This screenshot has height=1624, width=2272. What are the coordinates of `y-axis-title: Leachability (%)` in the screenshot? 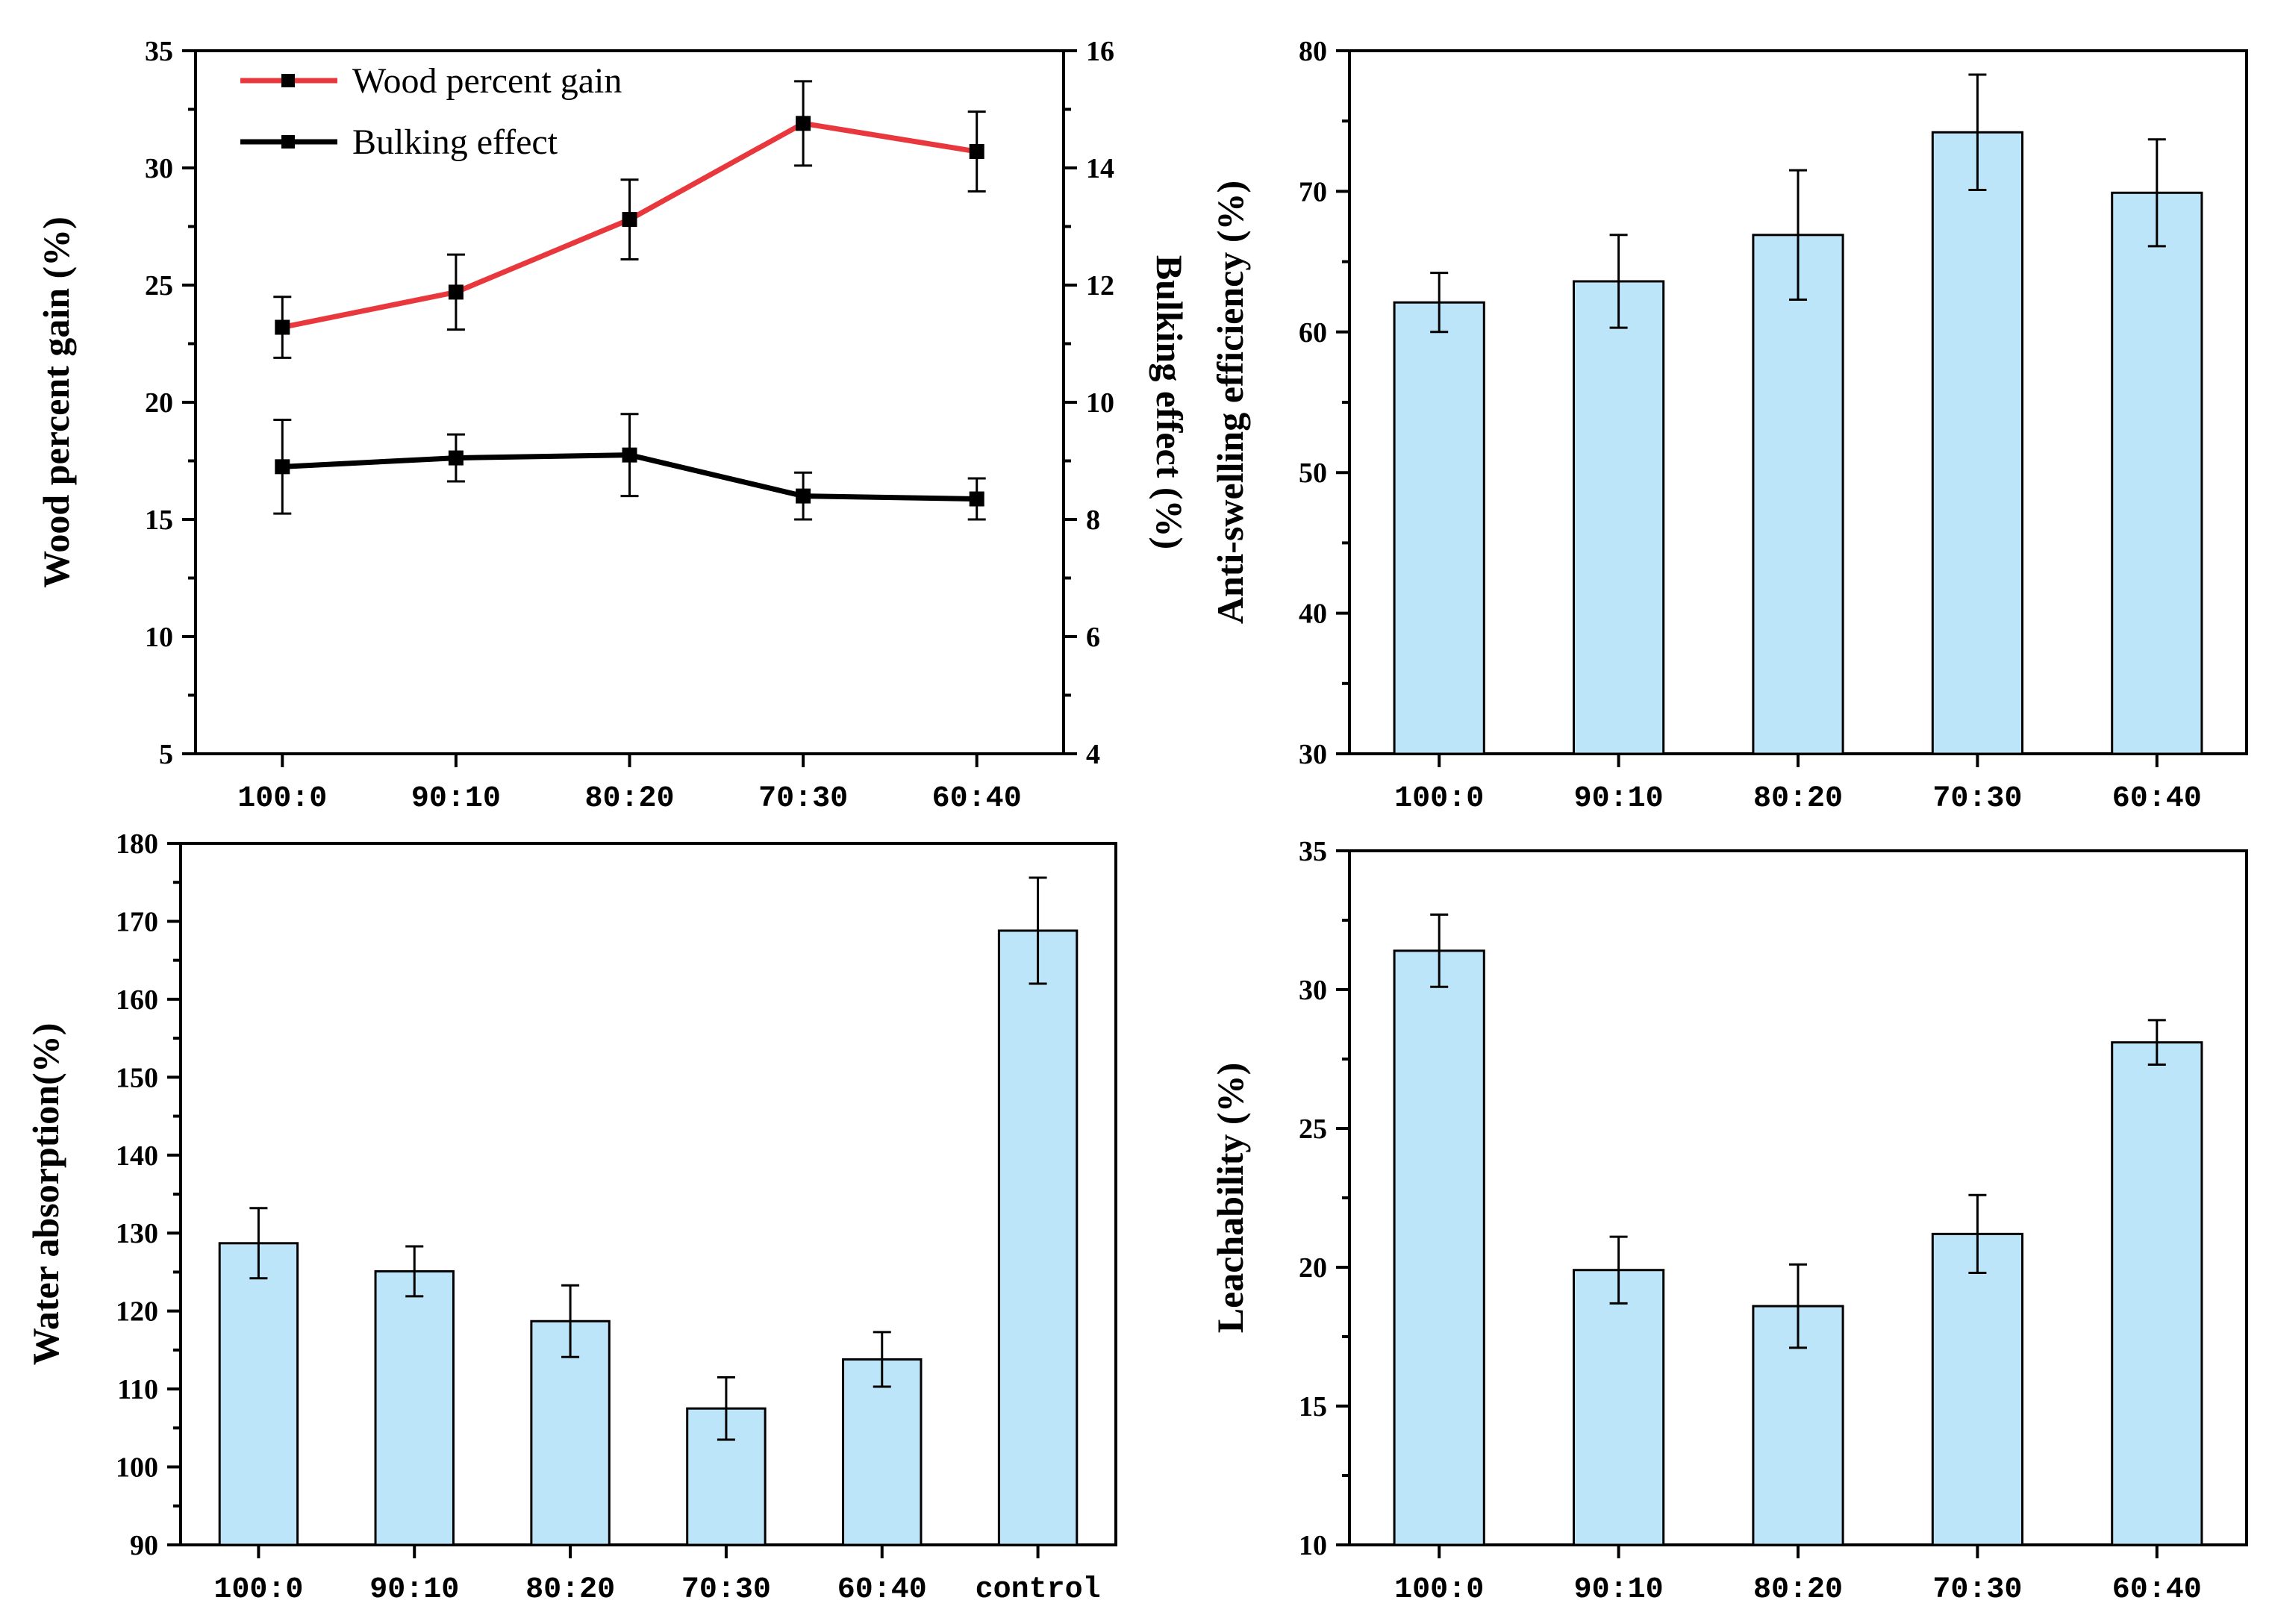 It's located at (1230, 1198).